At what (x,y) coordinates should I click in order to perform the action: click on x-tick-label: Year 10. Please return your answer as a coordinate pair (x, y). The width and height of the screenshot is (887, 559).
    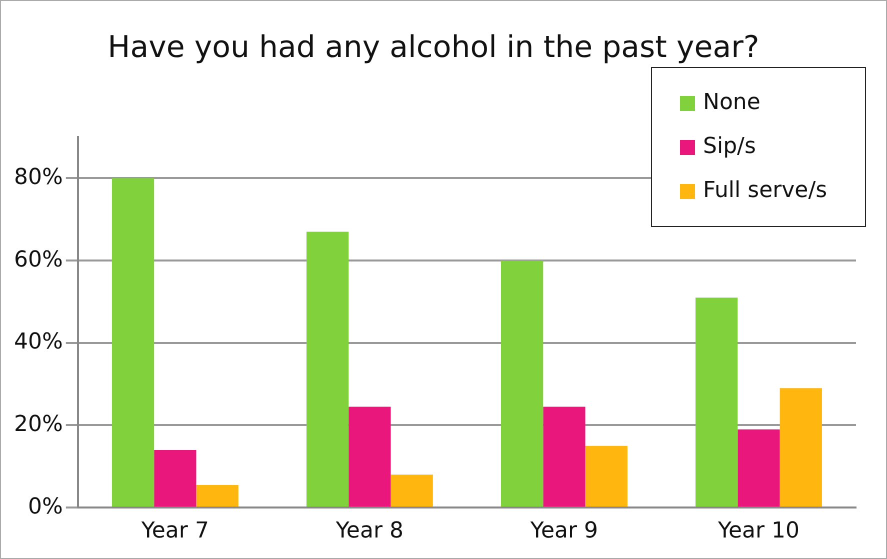
    Looking at the image, I should click on (758, 531).